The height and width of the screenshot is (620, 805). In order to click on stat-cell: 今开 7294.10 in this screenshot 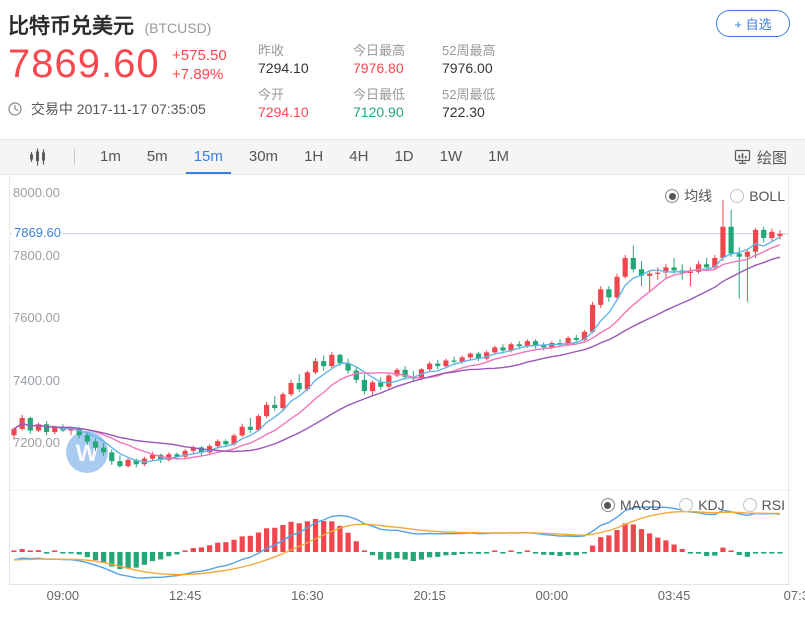, I will do `click(305, 103)`.